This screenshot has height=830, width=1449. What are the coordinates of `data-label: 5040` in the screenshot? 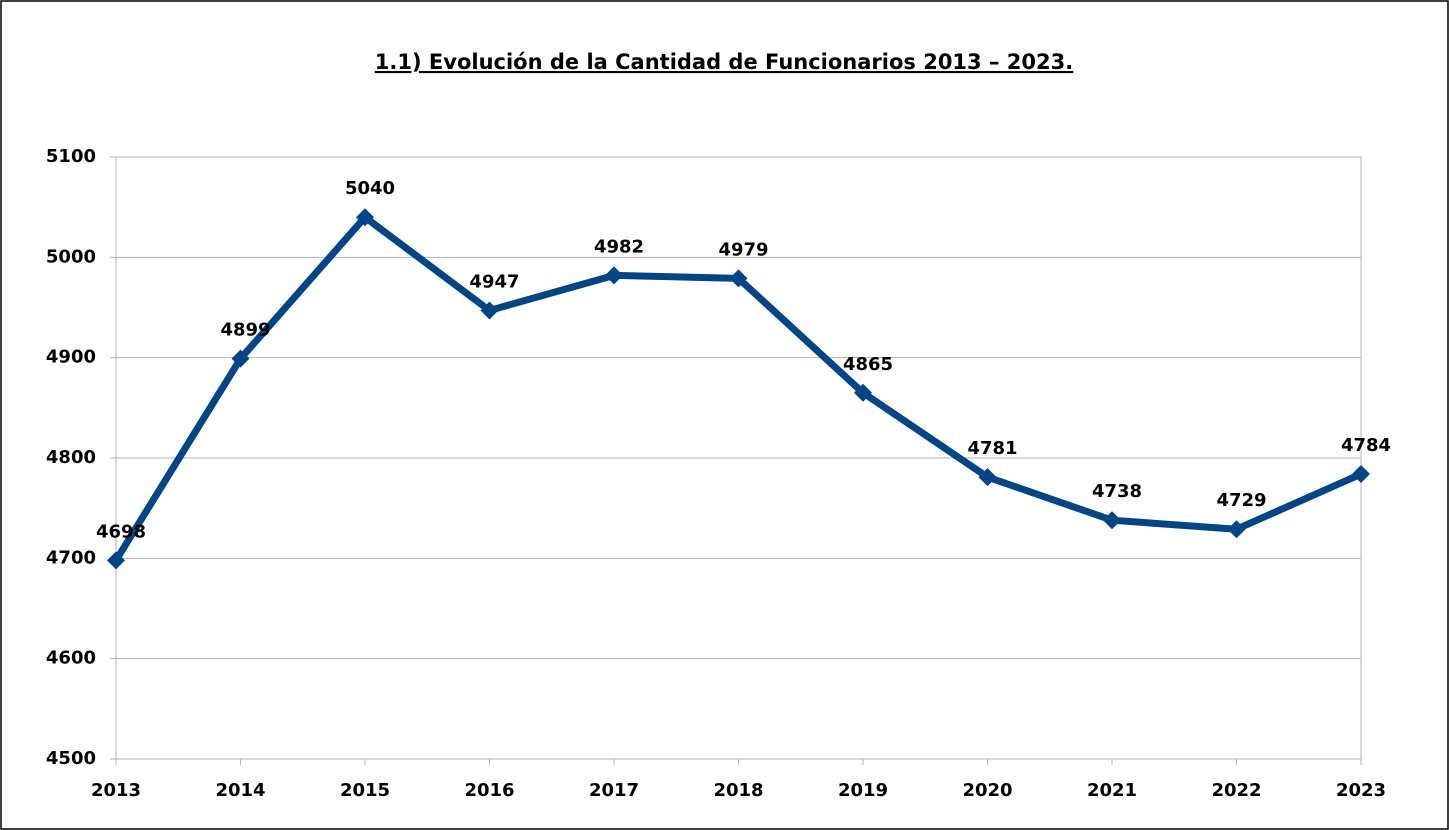 It's located at (370, 188).